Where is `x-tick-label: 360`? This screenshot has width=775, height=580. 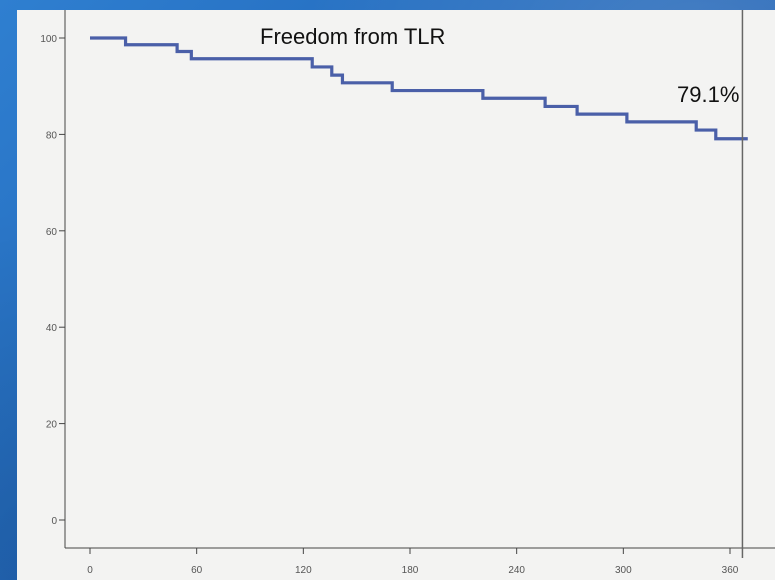 x-tick-label: 360 is located at coordinates (730, 570).